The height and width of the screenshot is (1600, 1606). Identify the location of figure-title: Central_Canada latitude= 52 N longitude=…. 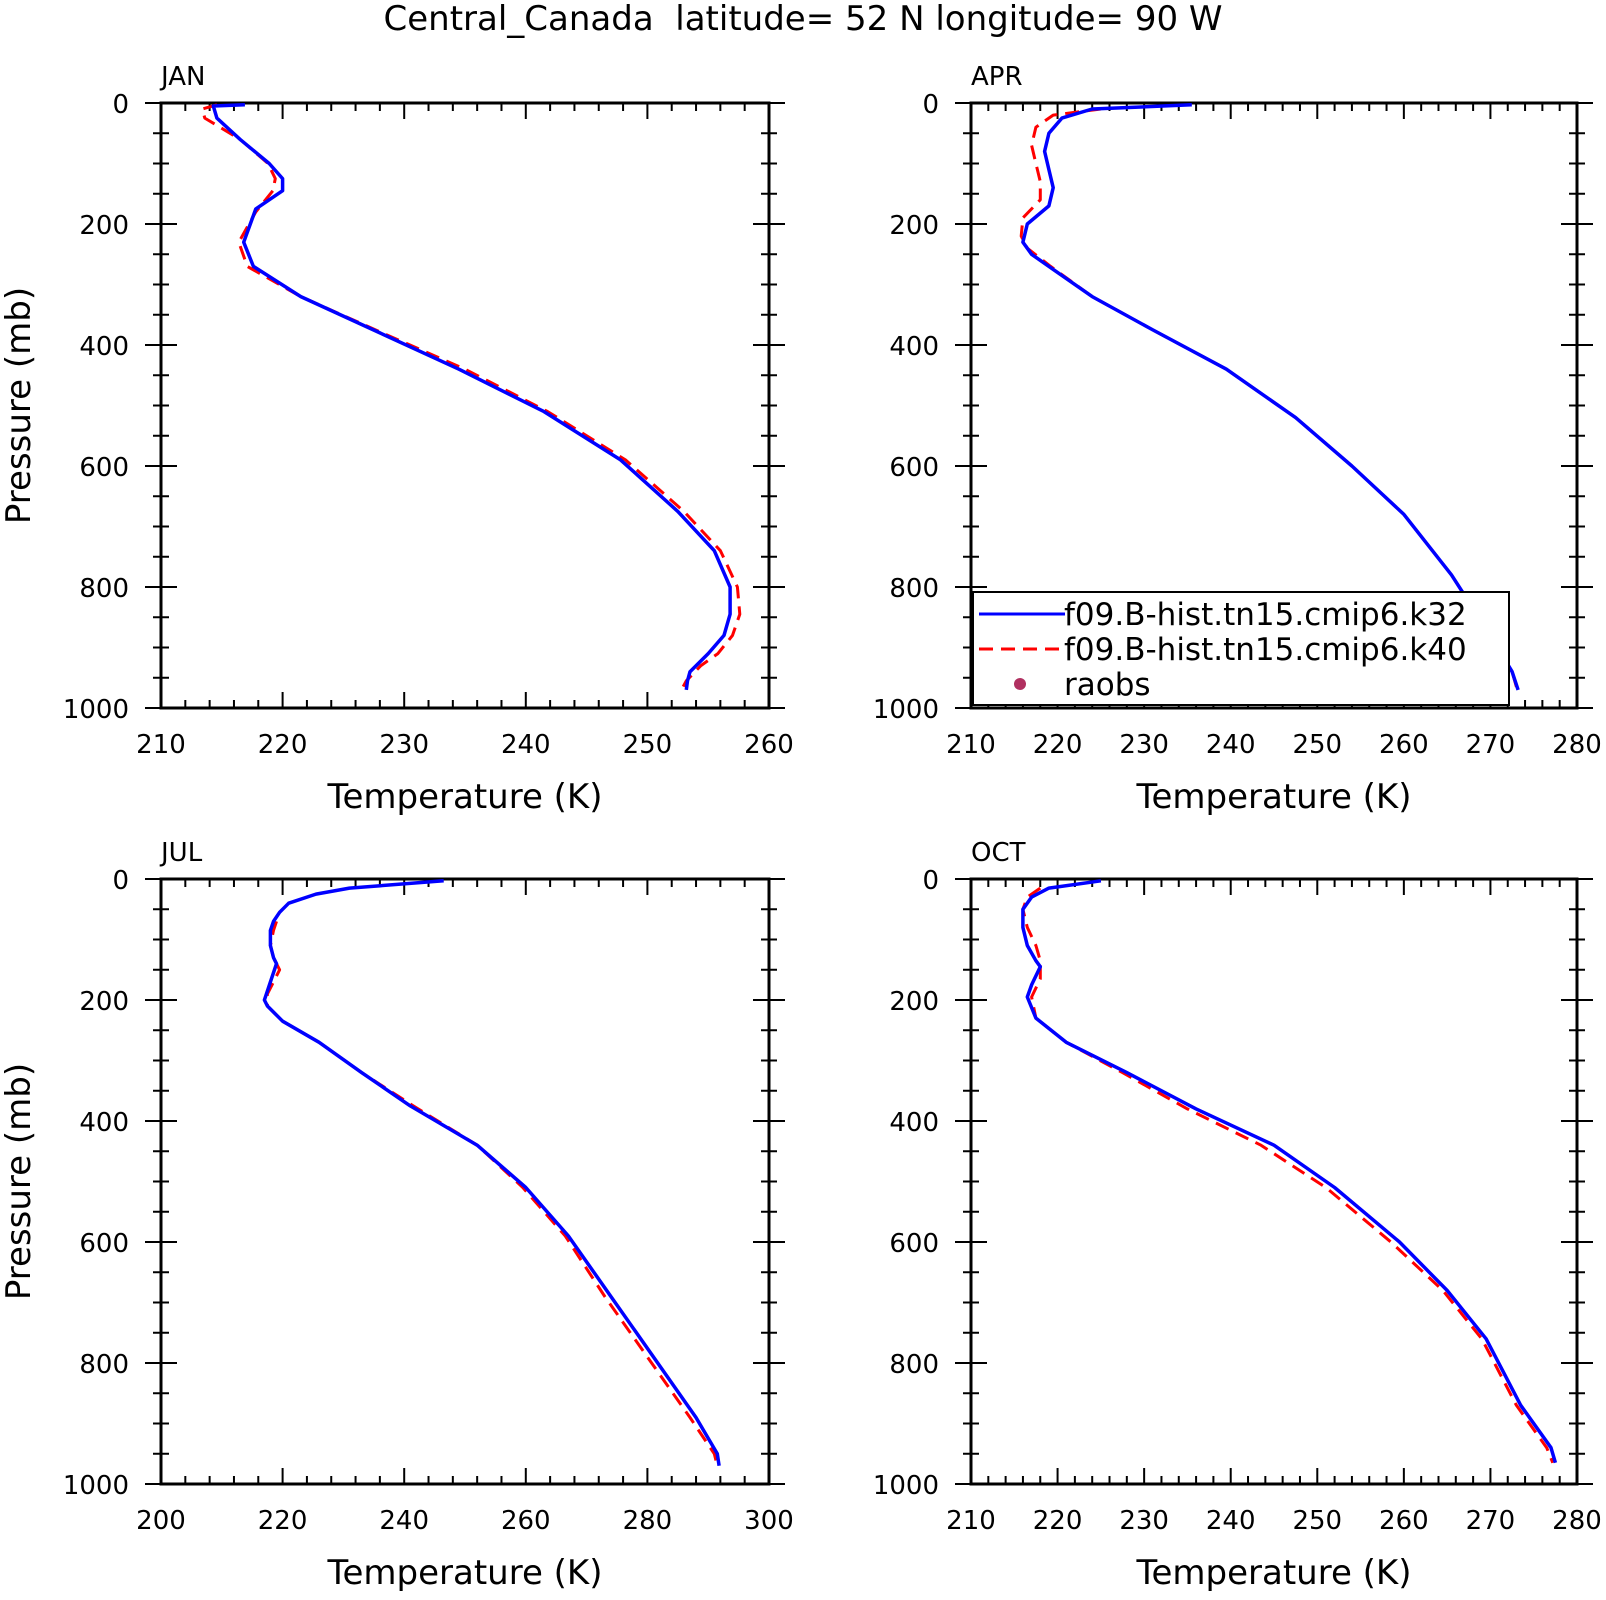
(802, 19).